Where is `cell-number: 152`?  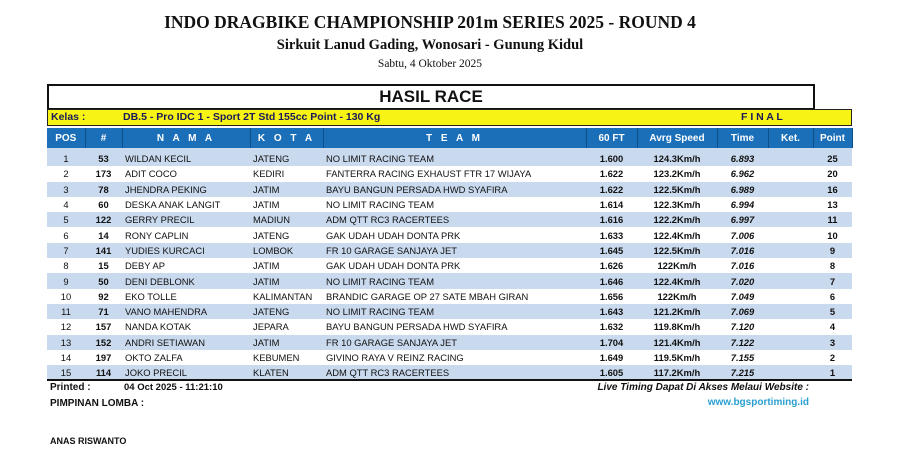
cell-number: 152 is located at coordinates (103, 342).